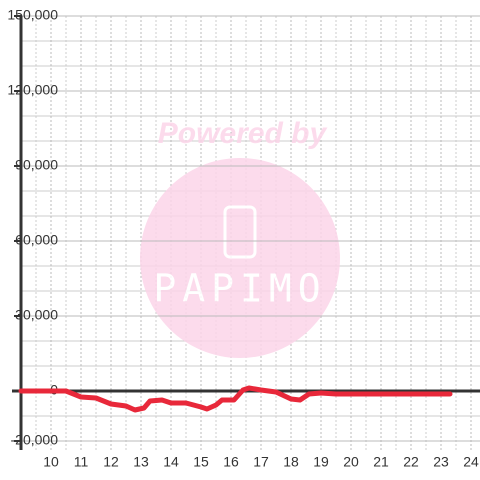 This screenshot has height=480, width=480. Describe the element at coordinates (243, 133) in the screenshot. I see `watermark-text: Powered by` at that location.